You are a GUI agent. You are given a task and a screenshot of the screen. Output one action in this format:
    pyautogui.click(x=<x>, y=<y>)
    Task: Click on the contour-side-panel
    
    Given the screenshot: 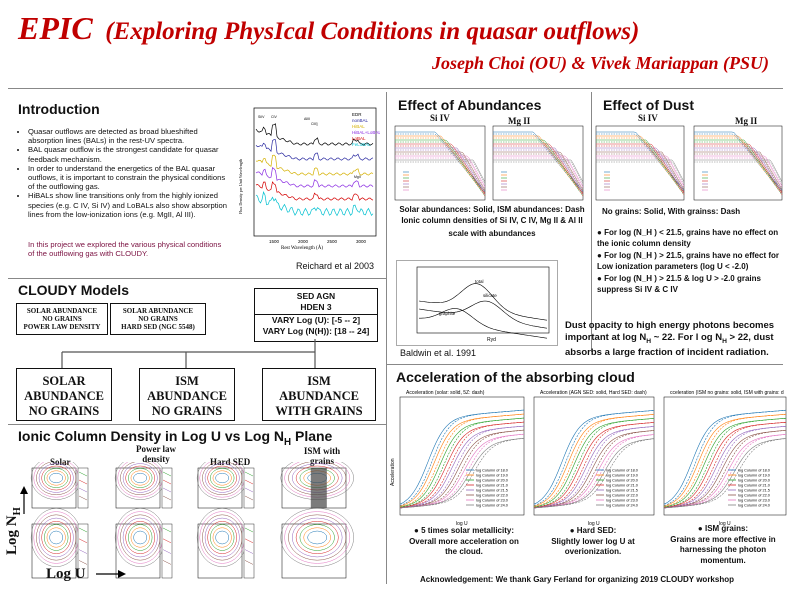 What is the action you would take?
    pyautogui.click(x=83, y=488)
    